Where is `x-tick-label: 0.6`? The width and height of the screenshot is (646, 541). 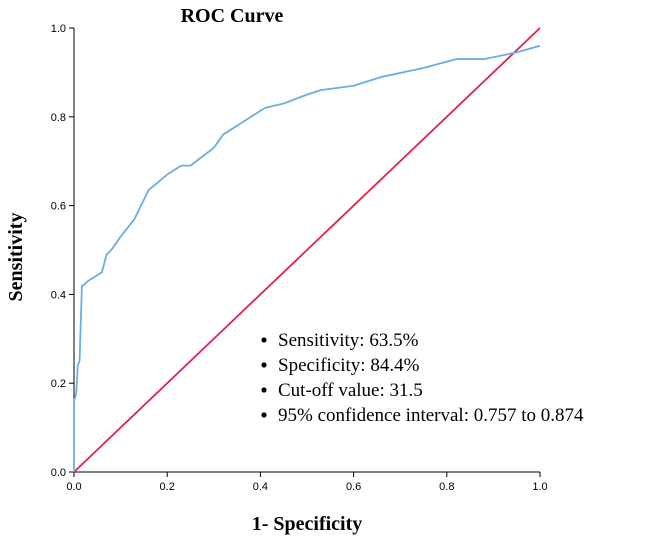
x-tick-label: 0.6 is located at coordinates (353, 487).